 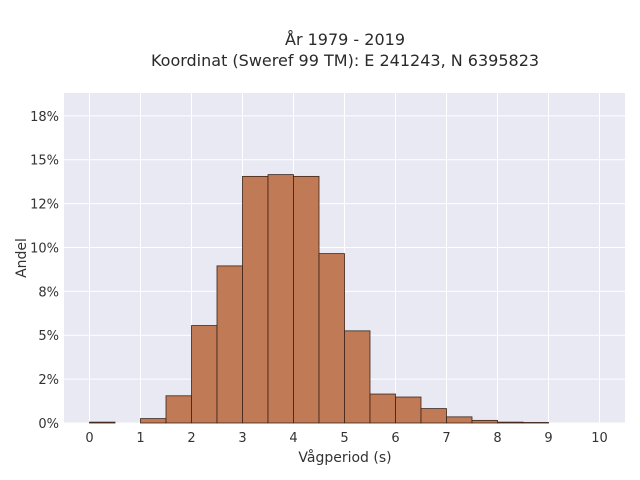 What do you see at coordinates (599, 438) in the screenshot?
I see `x-tick-label: 10` at bounding box center [599, 438].